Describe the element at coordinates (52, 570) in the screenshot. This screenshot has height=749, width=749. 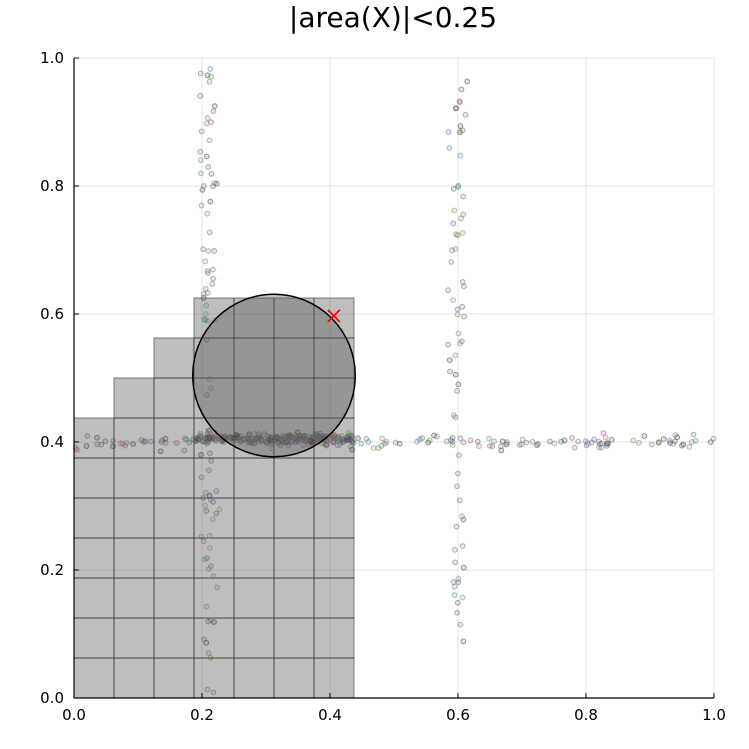
I see `y-tick-label-1: 0.2` at that location.